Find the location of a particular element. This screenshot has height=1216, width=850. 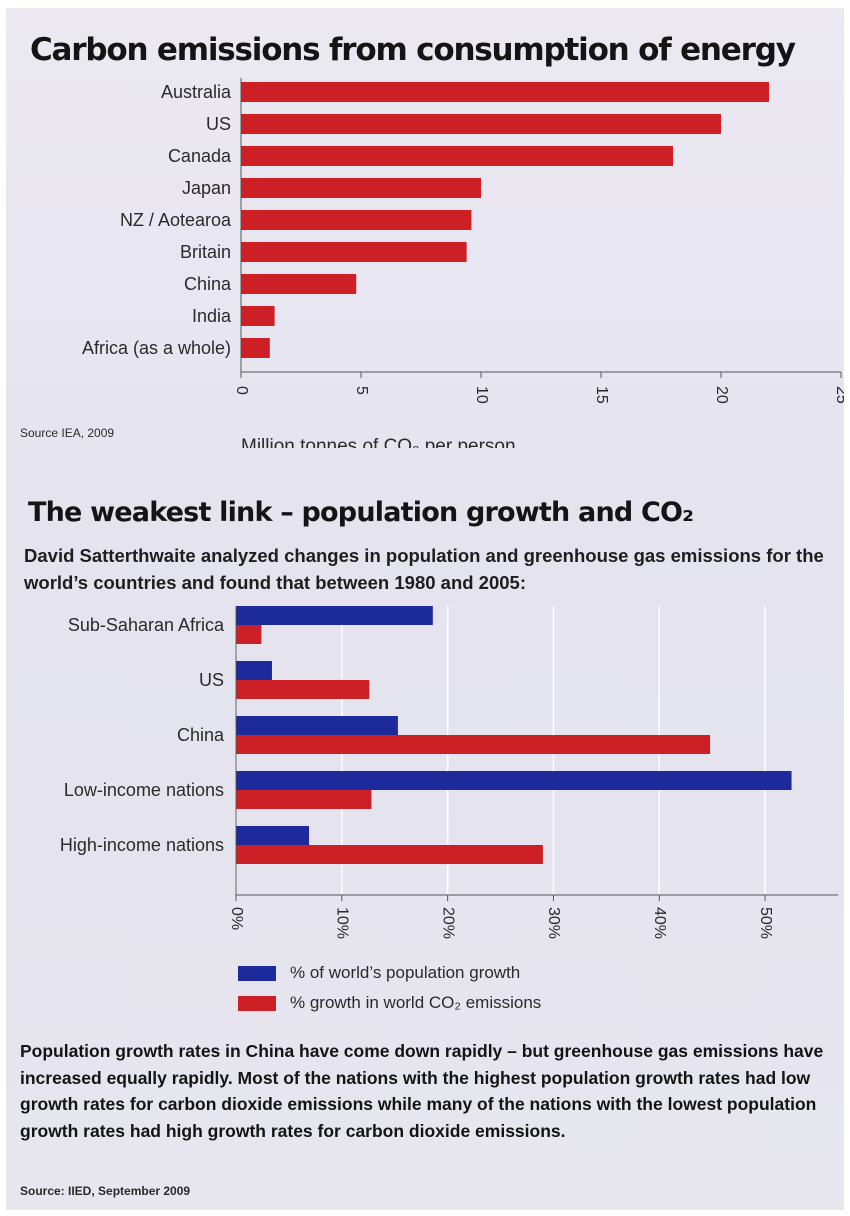

category-label: Africa (as a whole) is located at coordinates (156, 348).